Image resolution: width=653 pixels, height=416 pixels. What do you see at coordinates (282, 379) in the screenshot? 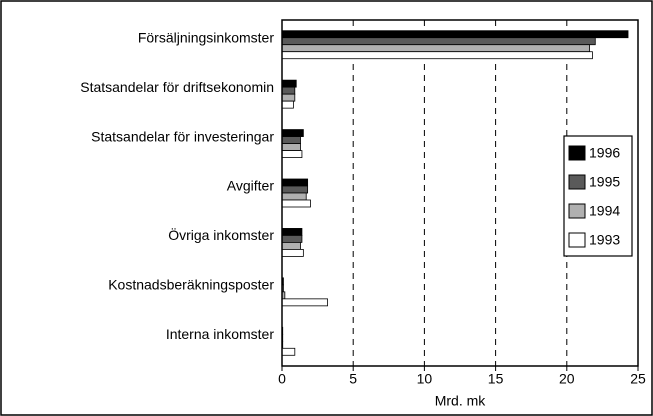
I see `x-tick-label: 0` at bounding box center [282, 379].